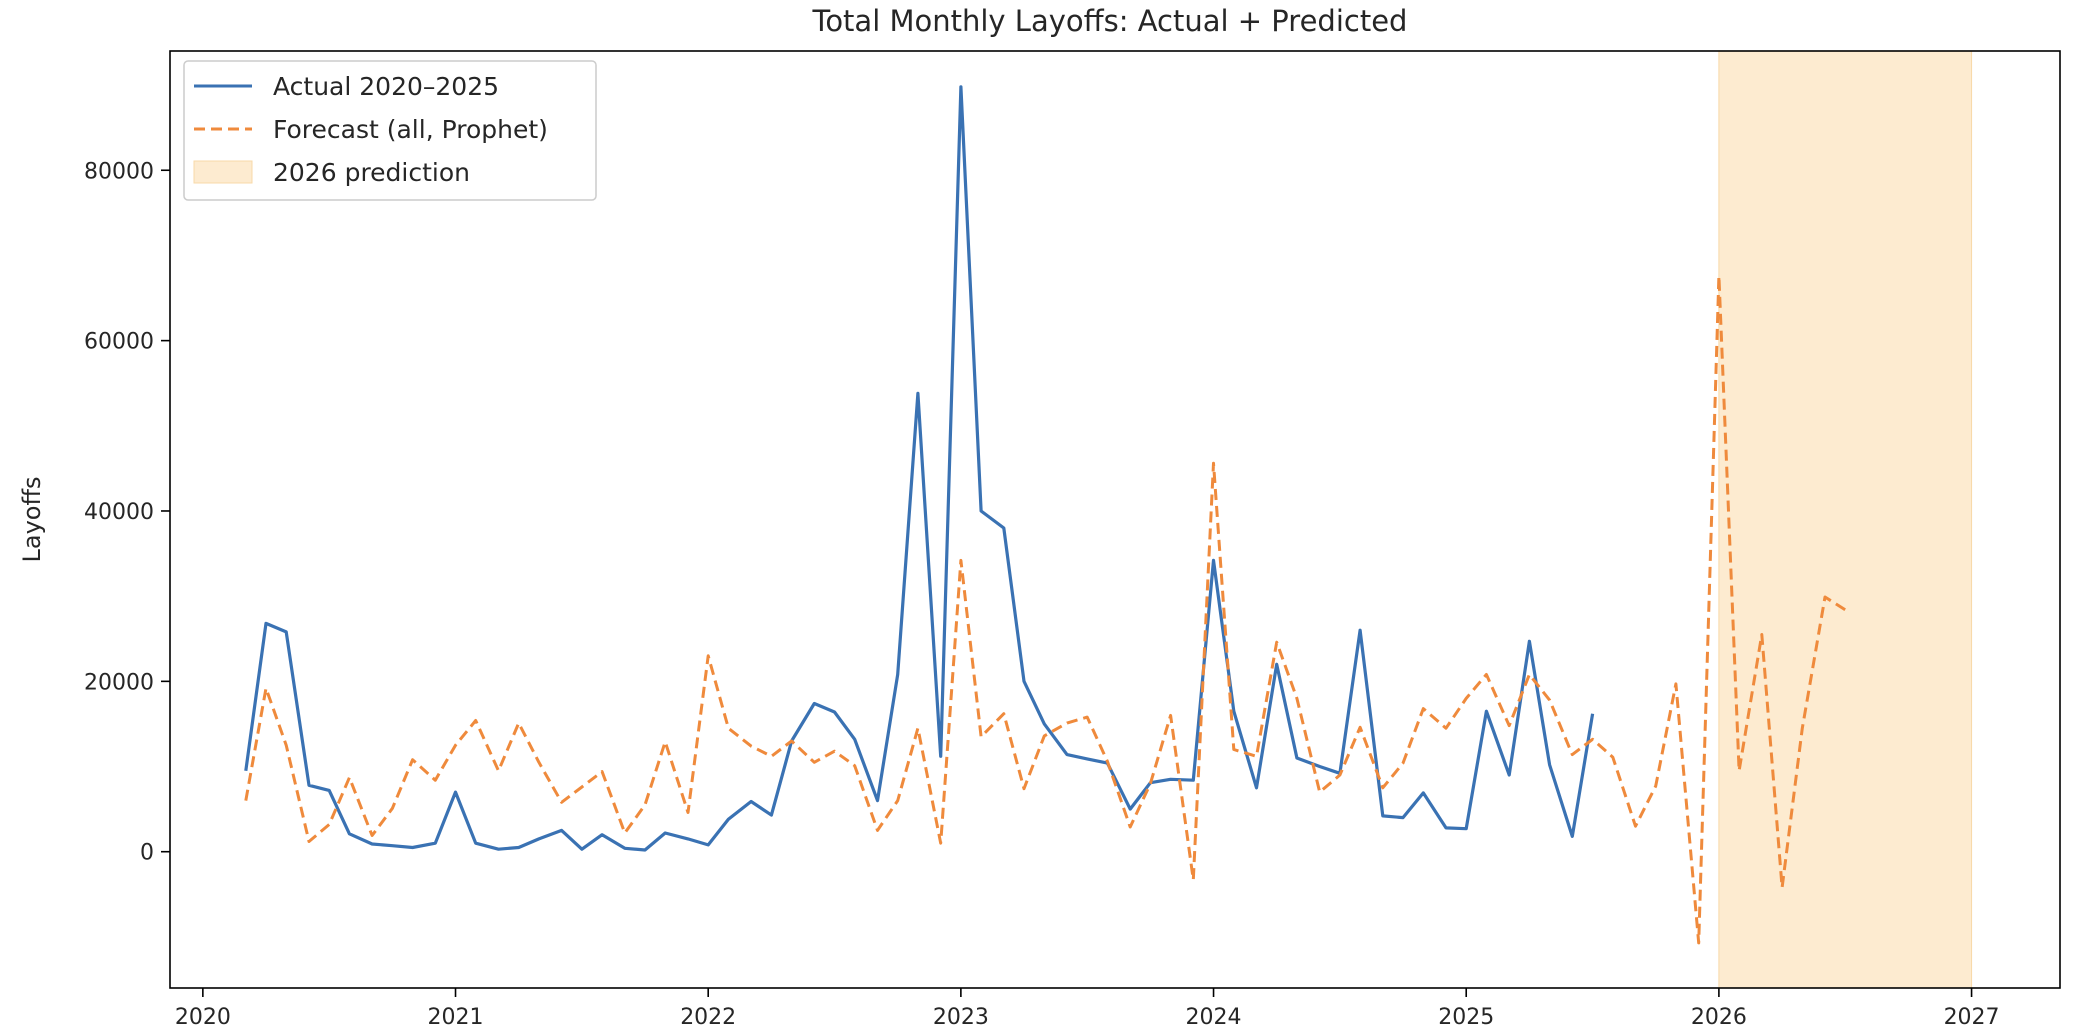 The height and width of the screenshot is (1030, 2078). I want to click on y-tick-label: 20000, so click(119, 682).